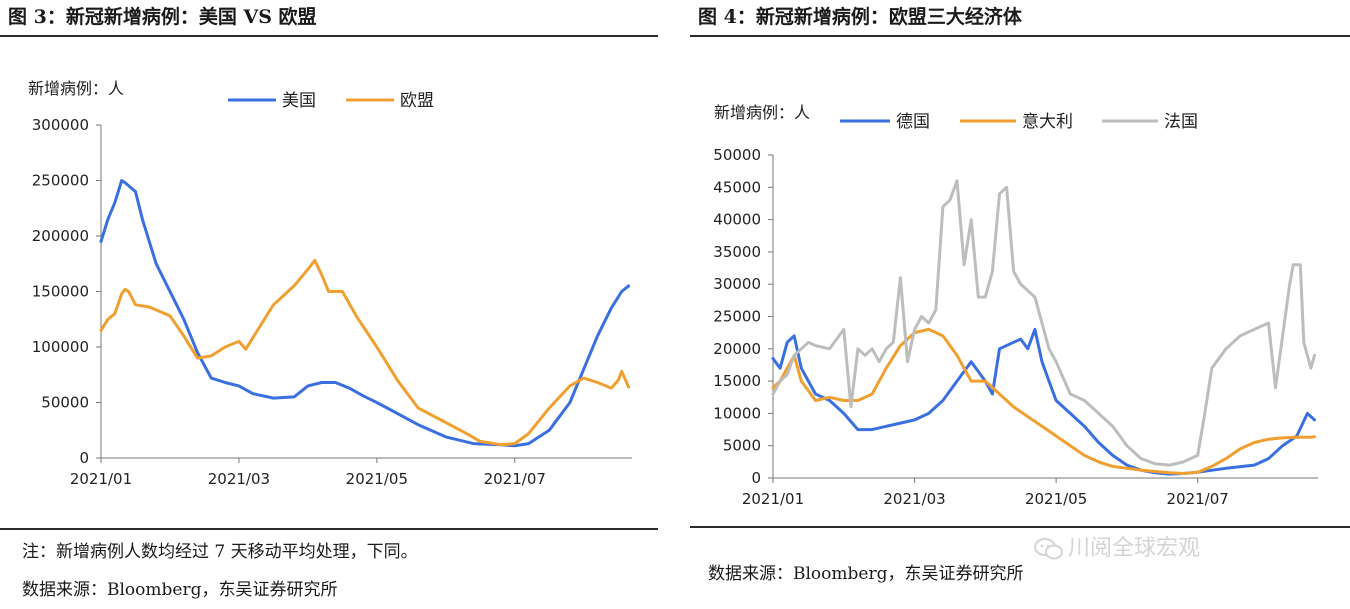  What do you see at coordinates (162, 17) in the screenshot?
I see `figure-3-title: 图 3：新冠新增病例：美国 VS 欧盟` at bounding box center [162, 17].